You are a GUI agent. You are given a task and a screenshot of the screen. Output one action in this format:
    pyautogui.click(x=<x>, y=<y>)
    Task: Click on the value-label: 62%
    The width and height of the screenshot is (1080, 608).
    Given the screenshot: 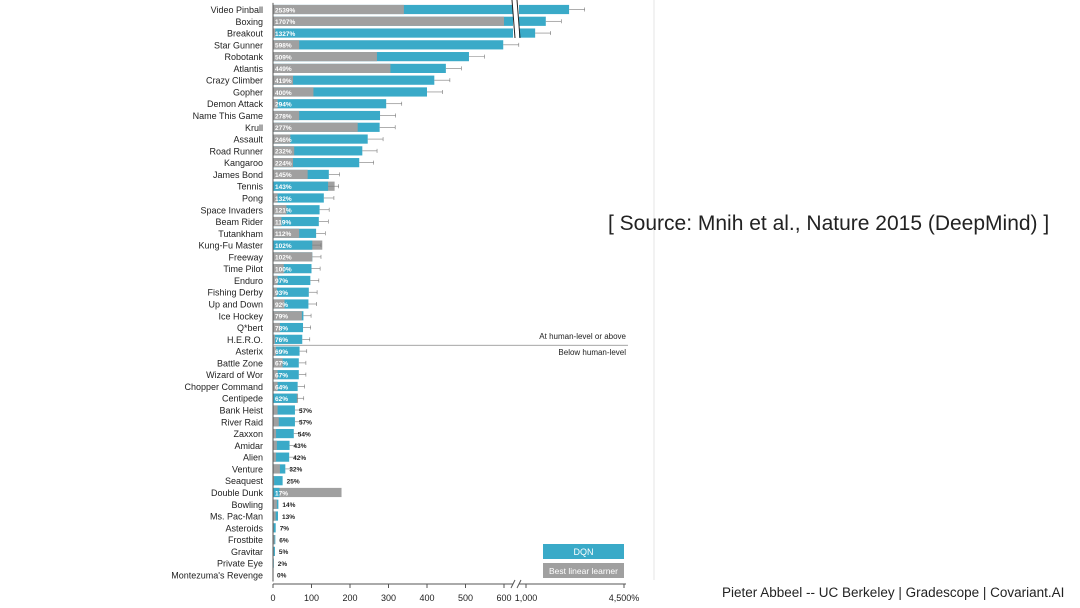 What is the action you would take?
    pyautogui.click(x=281, y=399)
    